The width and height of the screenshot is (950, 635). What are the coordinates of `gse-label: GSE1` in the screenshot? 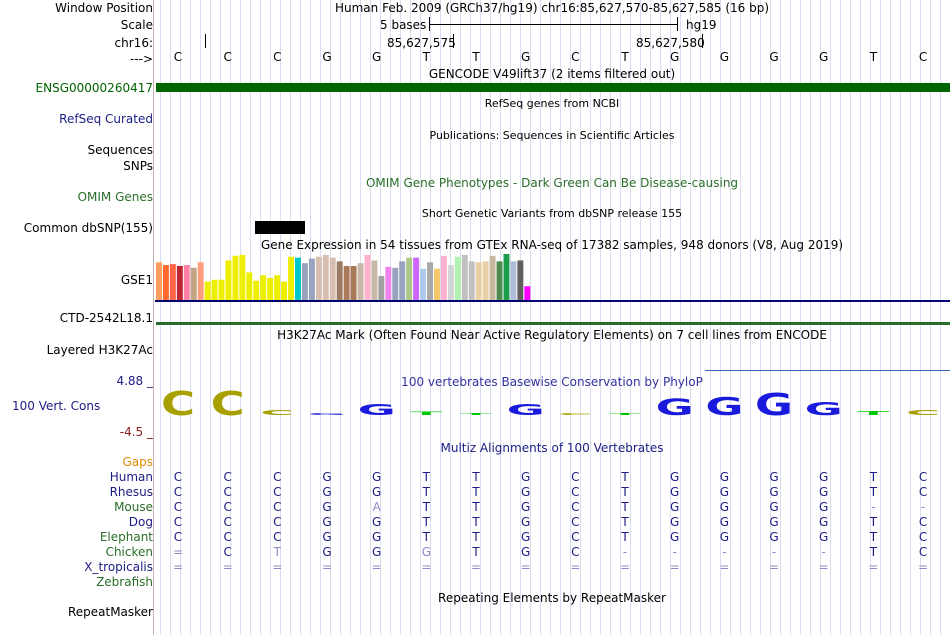 It's located at (136, 280).